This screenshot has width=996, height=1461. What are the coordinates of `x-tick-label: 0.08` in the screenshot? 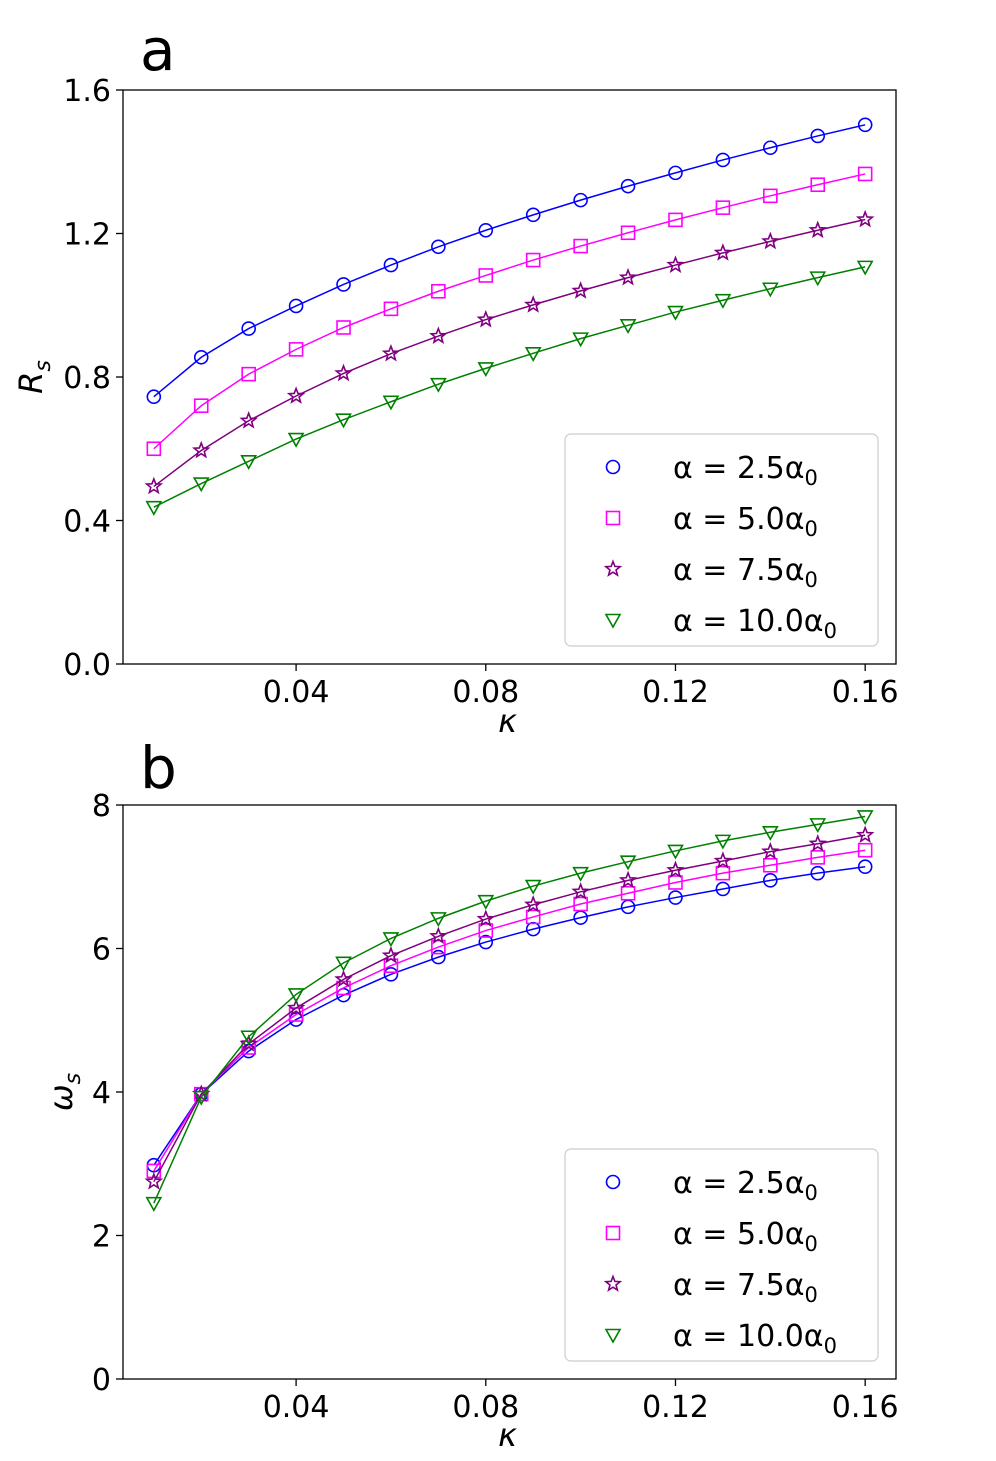 It's located at (485, 1407).